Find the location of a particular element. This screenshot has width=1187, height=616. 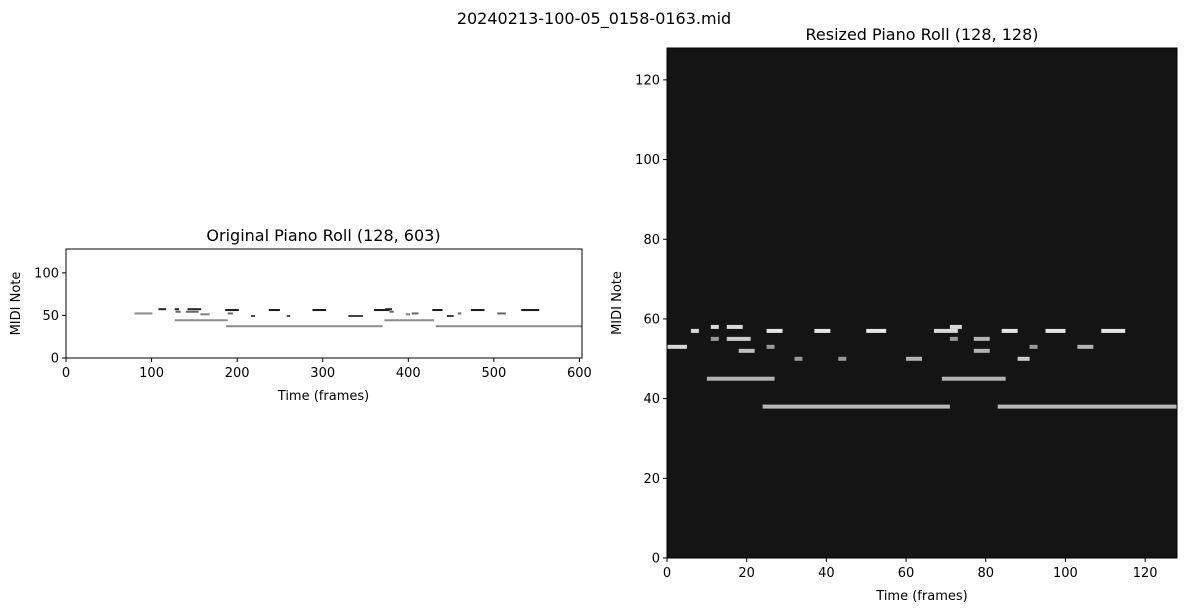

figure-suptitle: 20240213-100-05_0158-0163.mid is located at coordinates (594, 19).